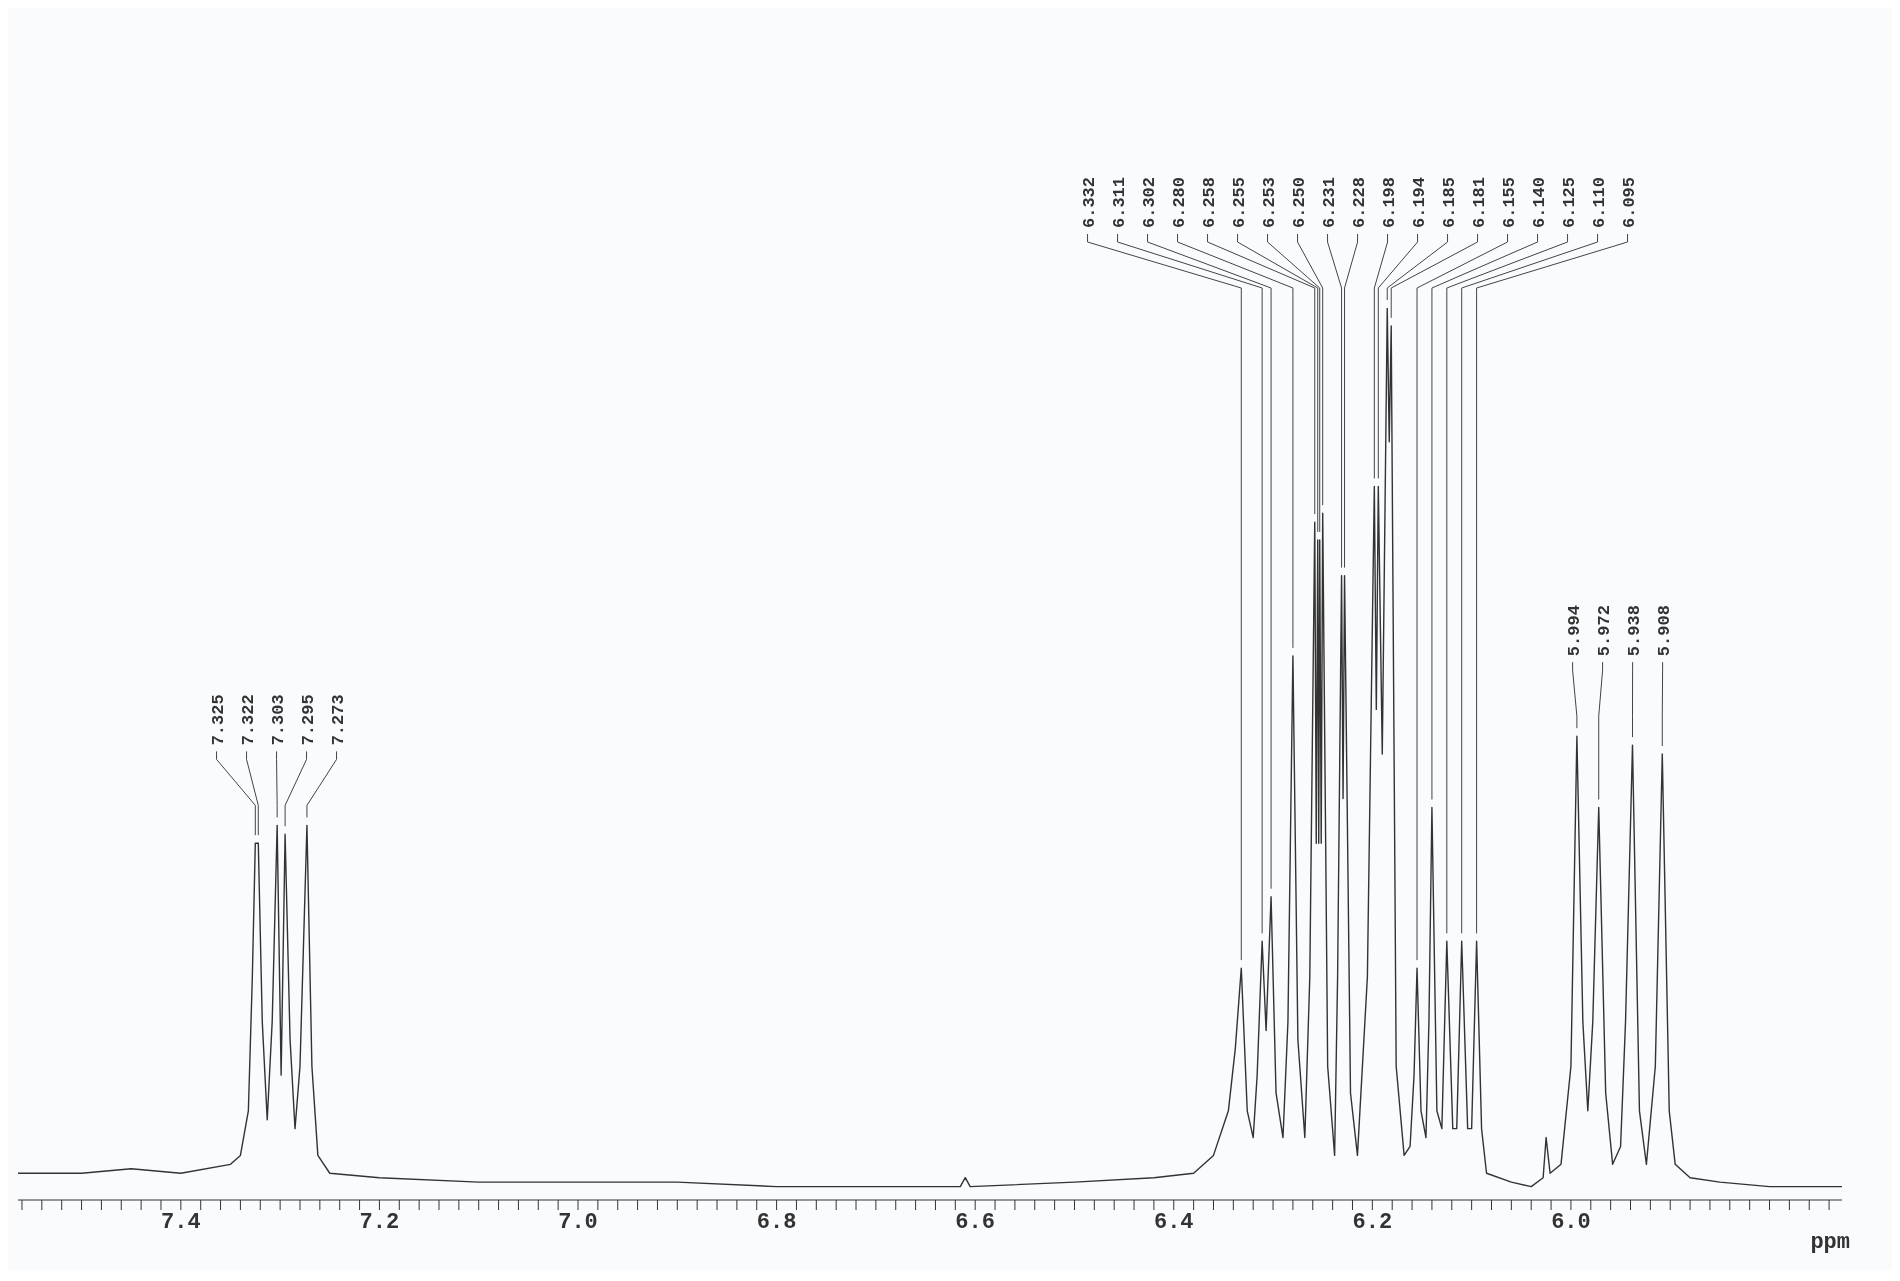 This screenshot has height=1281, width=1900. Describe the element at coordinates (1539, 202) in the screenshot. I see `annotation: 6.140` at that location.